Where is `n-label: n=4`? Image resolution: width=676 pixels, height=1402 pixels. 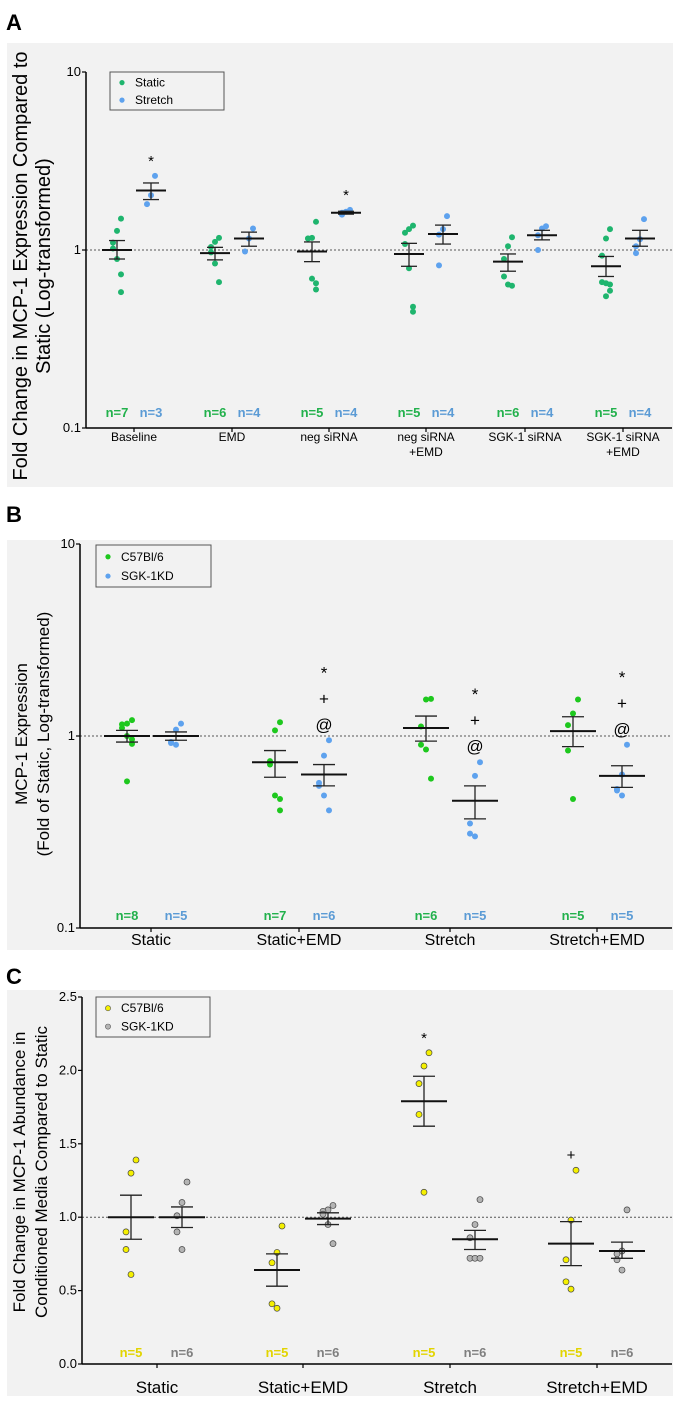
n-label: n=4 is located at coordinates (641, 412).